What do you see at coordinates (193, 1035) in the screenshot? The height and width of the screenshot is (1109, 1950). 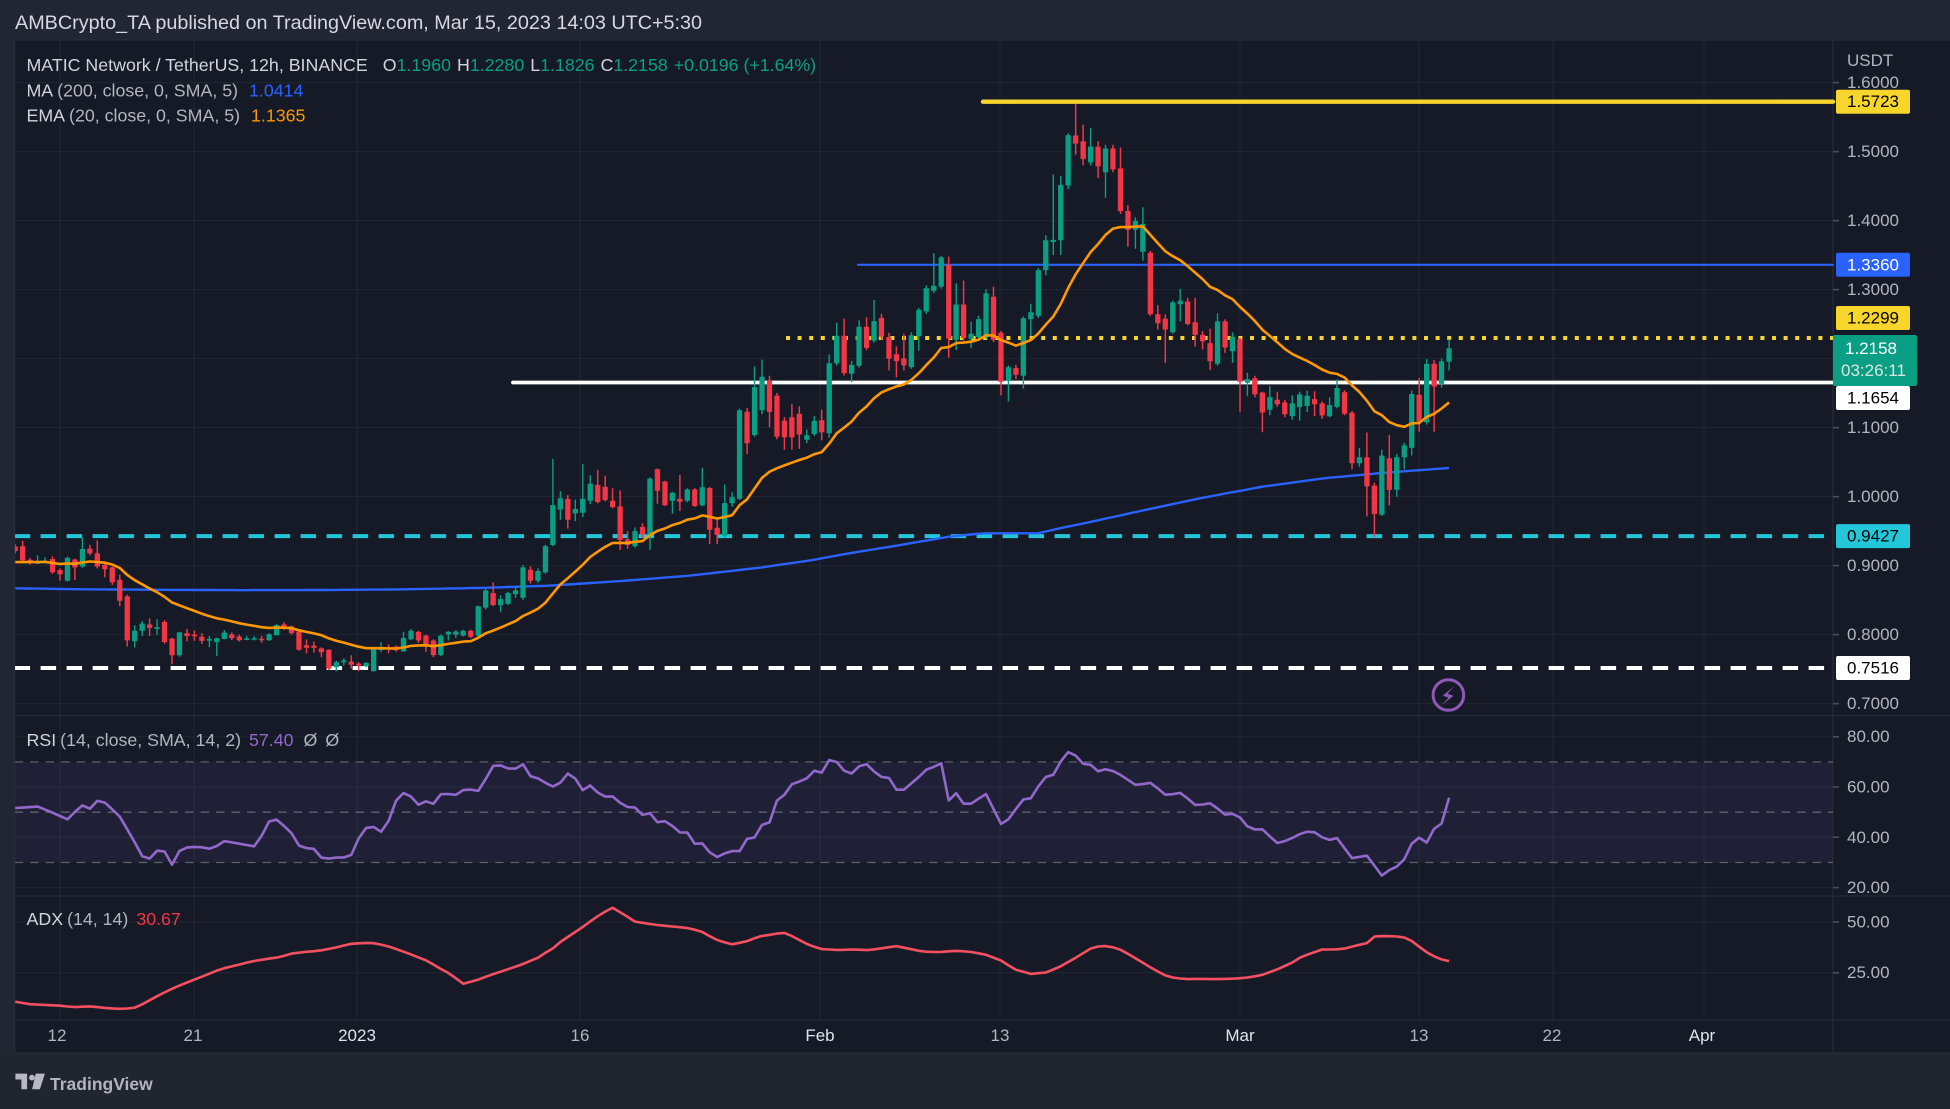 I see `svg-text: 21` at bounding box center [193, 1035].